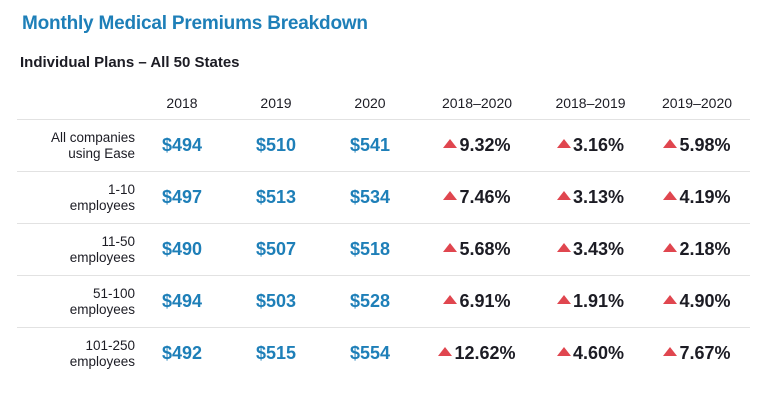 The width and height of the screenshot is (768, 406). What do you see at coordinates (92, 137) in the screenshot?
I see `row-label-line: All companies` at bounding box center [92, 137].